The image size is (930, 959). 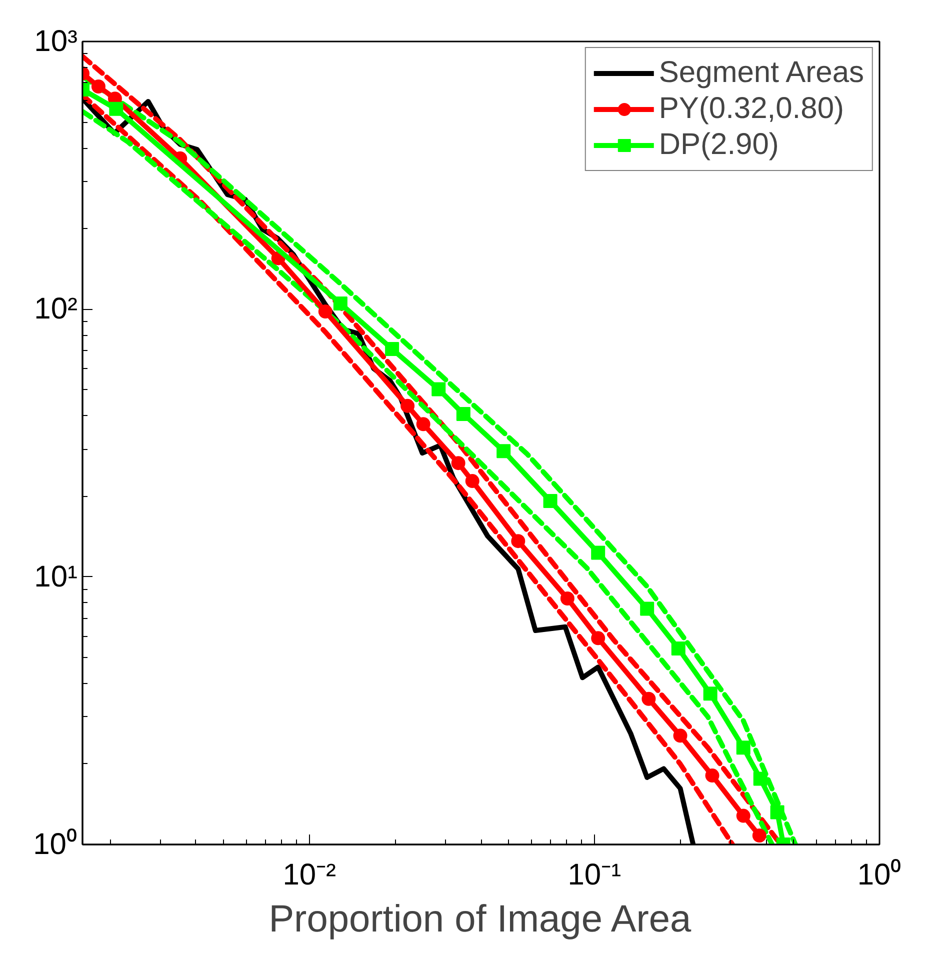 What do you see at coordinates (751, 109) in the screenshot?
I see `legend-label: PY(0.32,0.80)` at bounding box center [751, 109].